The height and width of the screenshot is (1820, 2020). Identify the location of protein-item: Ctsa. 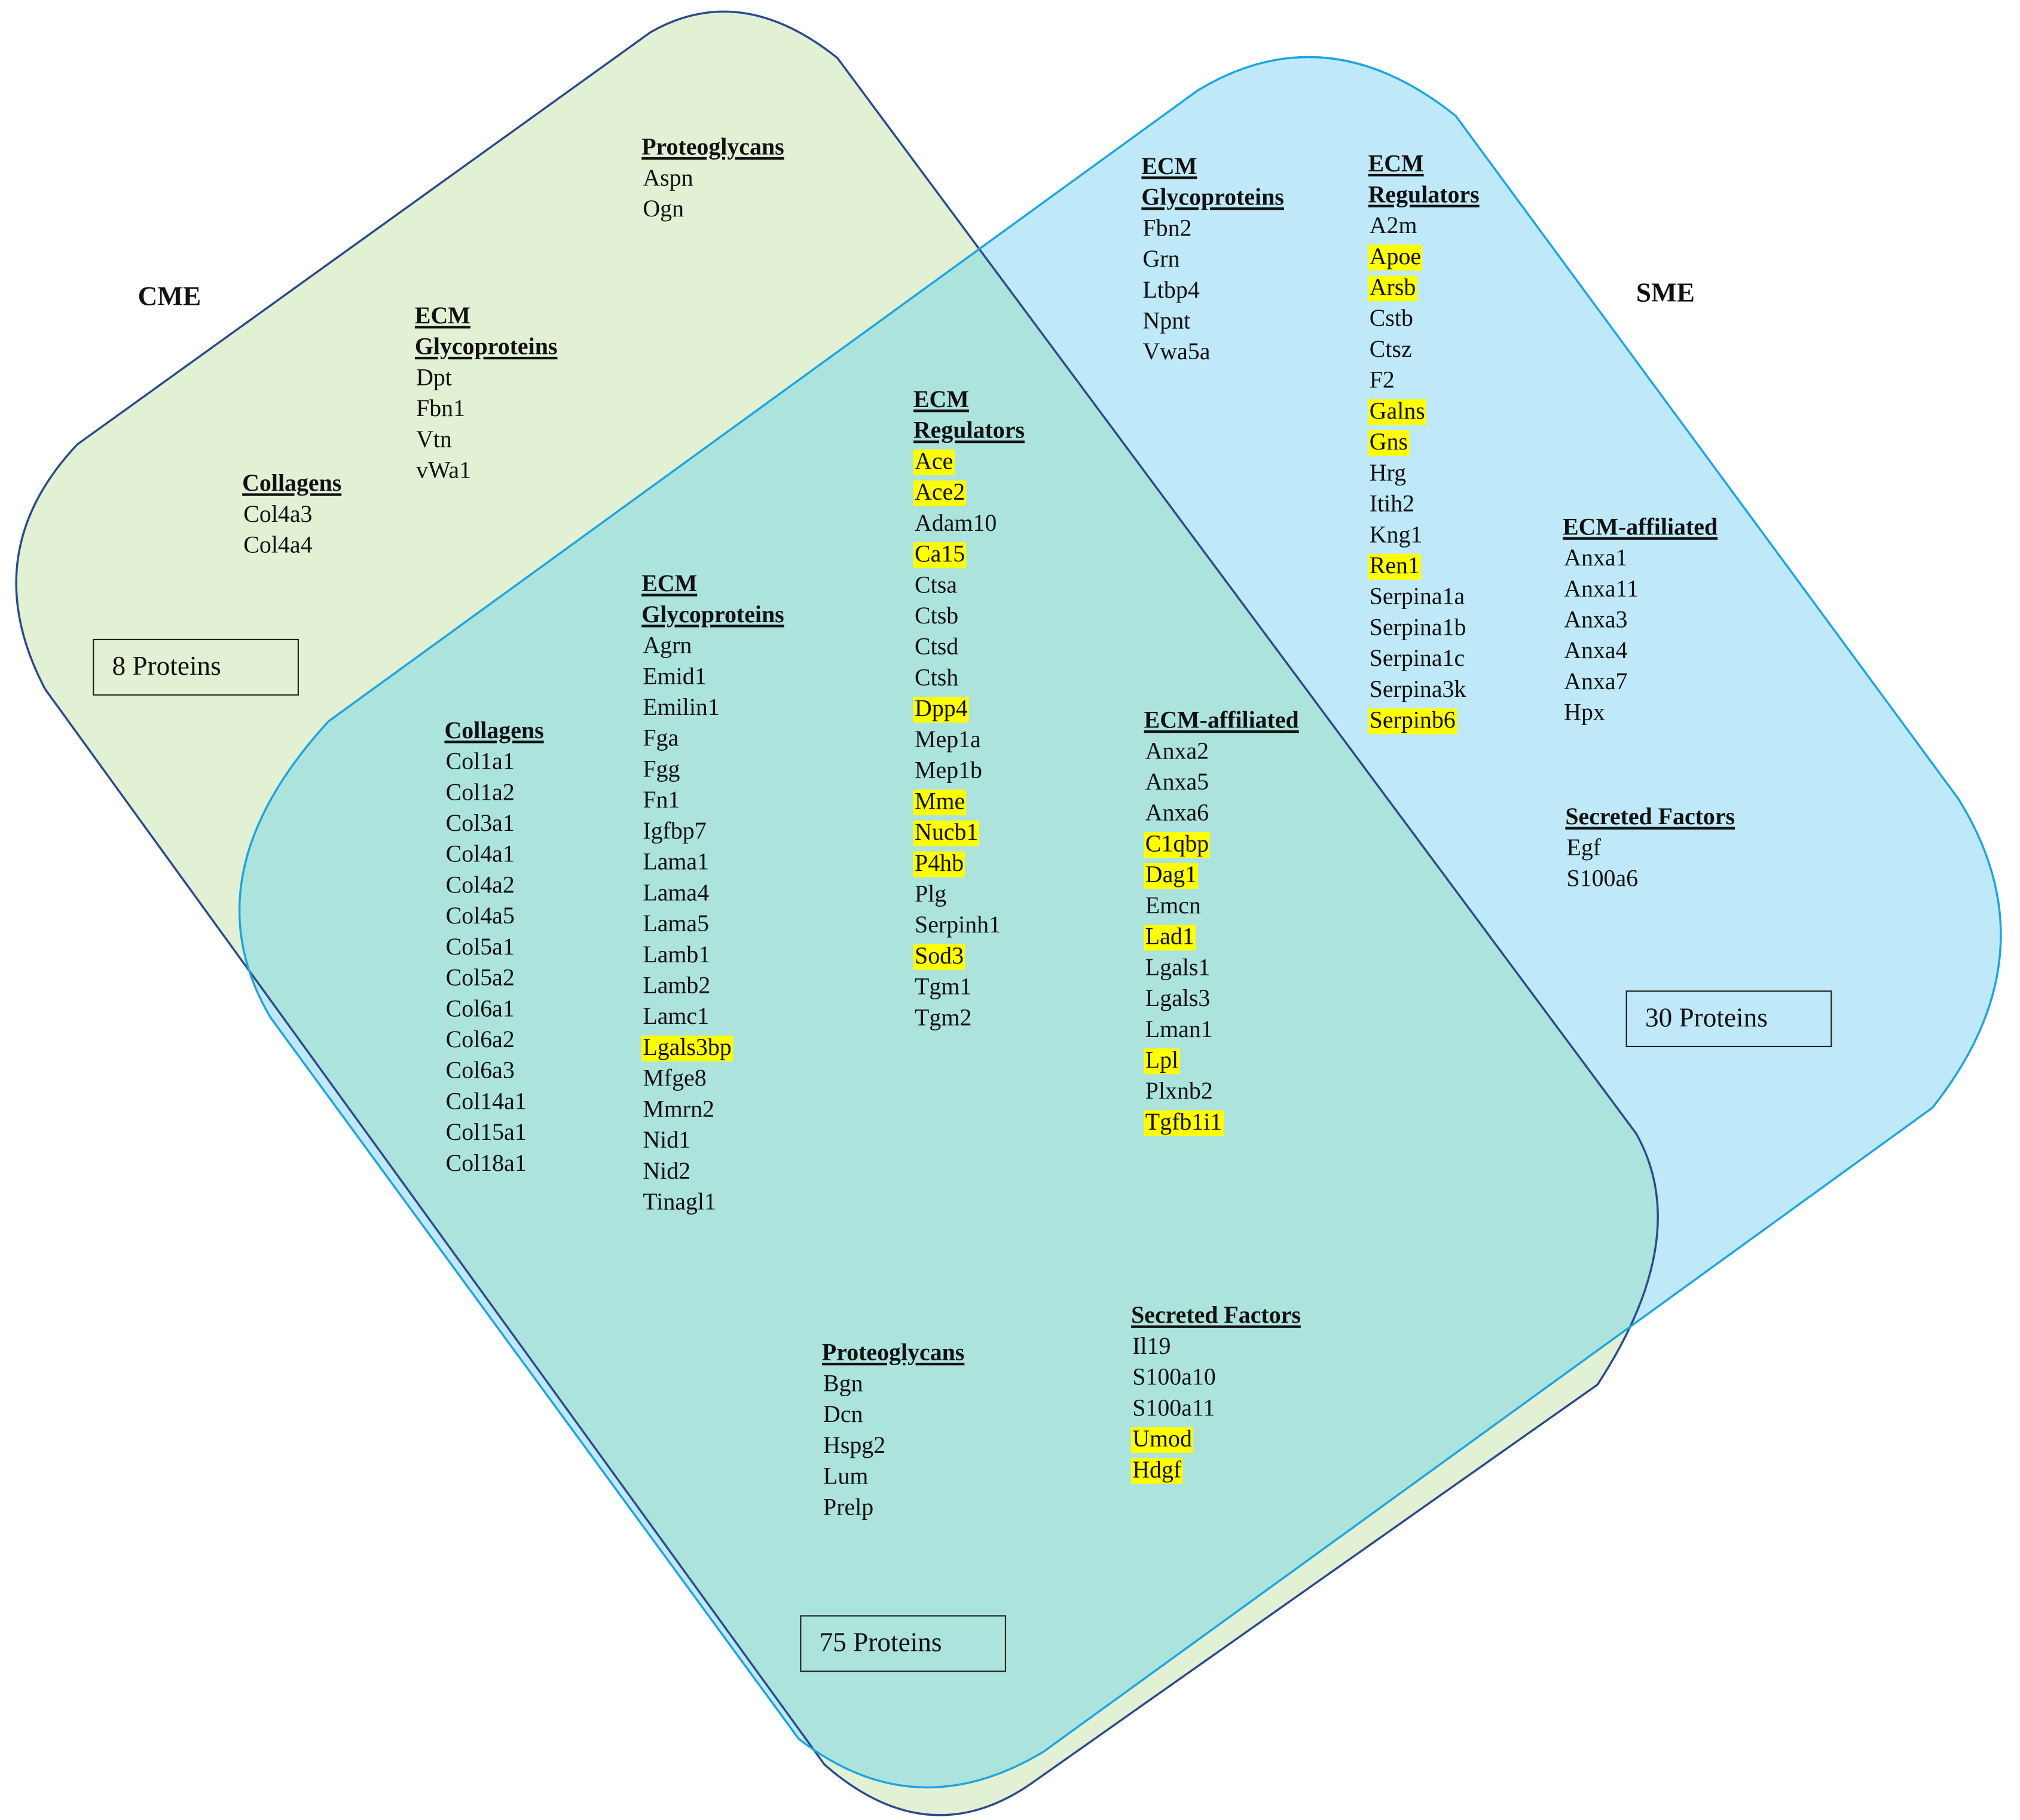
(969, 586).